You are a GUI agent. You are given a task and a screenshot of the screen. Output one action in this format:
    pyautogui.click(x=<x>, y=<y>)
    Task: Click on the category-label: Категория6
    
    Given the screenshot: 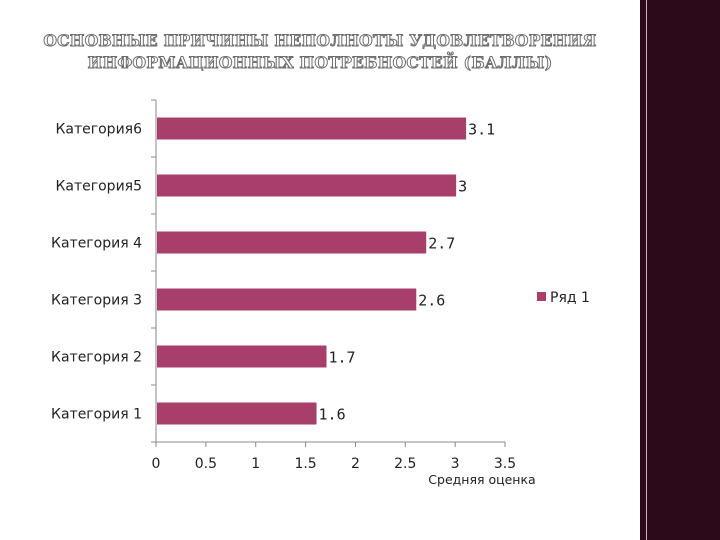 What is the action you would take?
    pyautogui.click(x=98, y=130)
    